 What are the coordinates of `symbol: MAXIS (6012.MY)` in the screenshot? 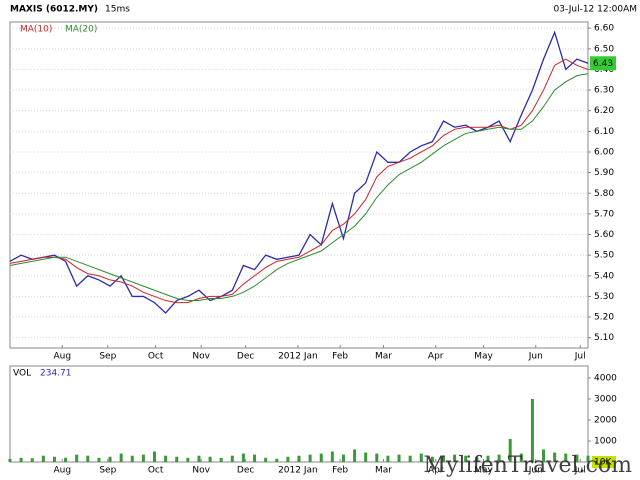 It's located at (54, 10).